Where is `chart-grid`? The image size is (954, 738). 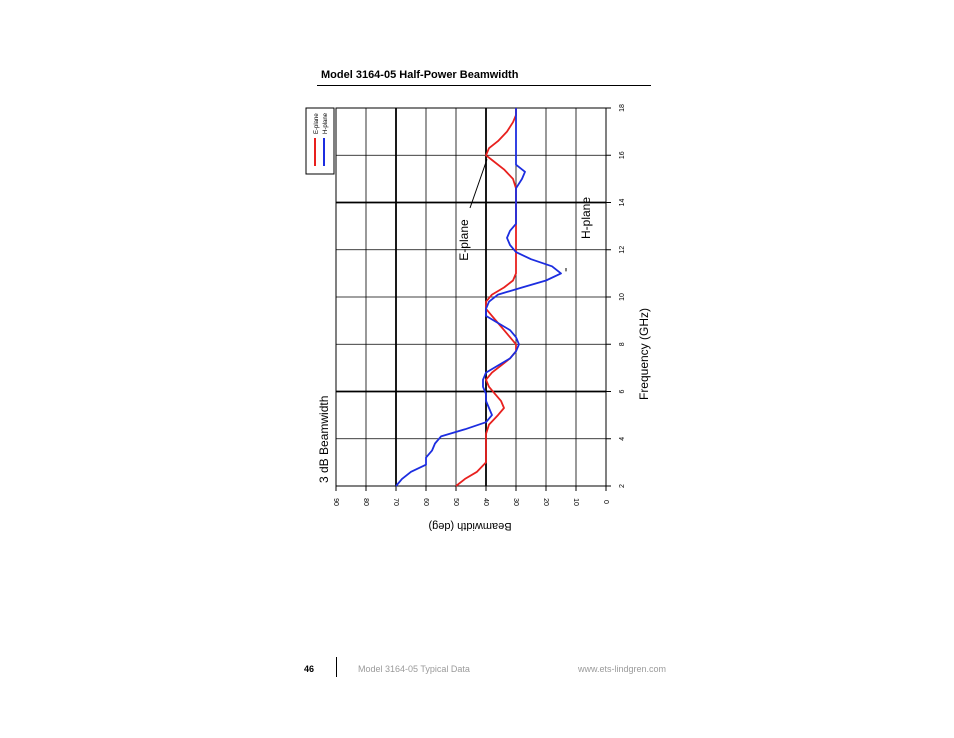
chart-grid is located at coordinates (471, 297).